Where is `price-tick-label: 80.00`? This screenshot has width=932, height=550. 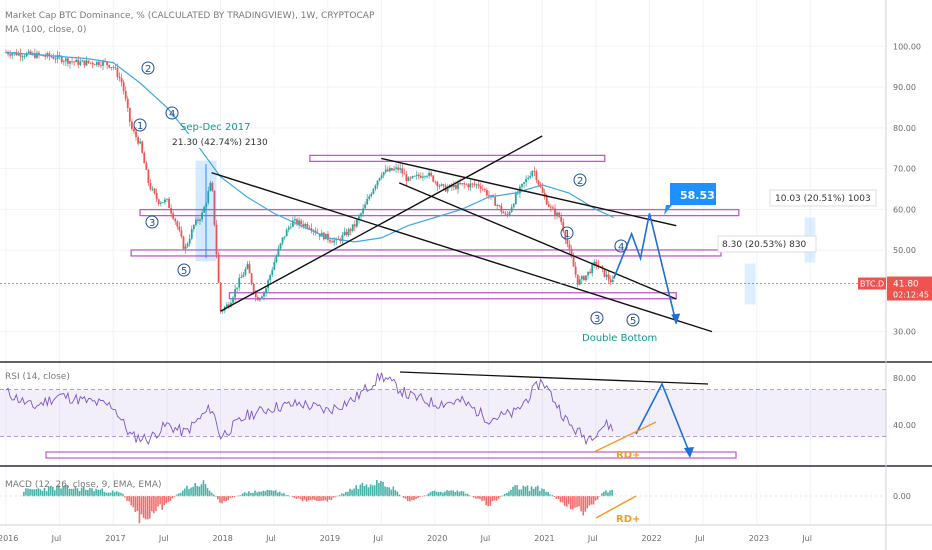 price-tick-label: 80.00 is located at coordinates (904, 128).